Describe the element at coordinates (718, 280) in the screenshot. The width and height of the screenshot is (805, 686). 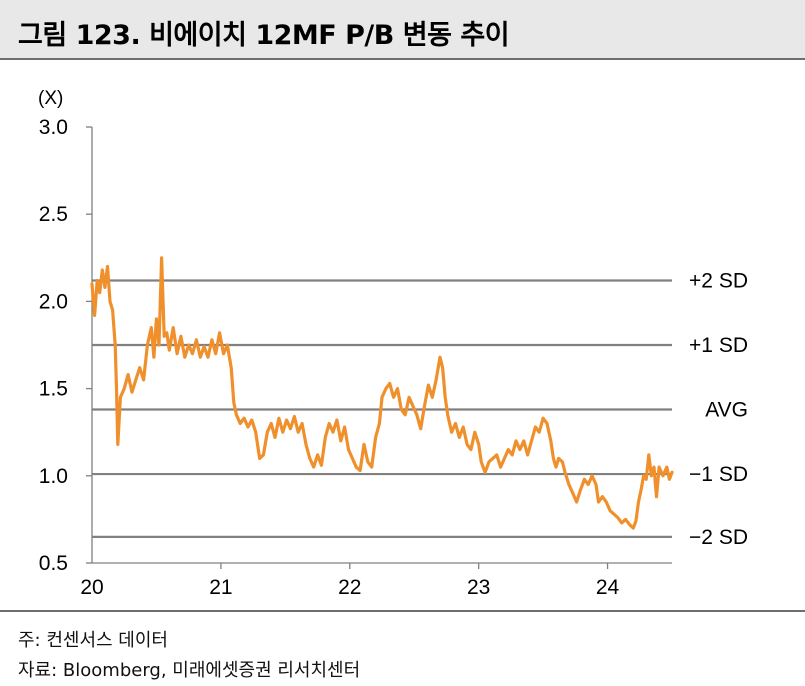
I see `band-label: +2 SD` at that location.